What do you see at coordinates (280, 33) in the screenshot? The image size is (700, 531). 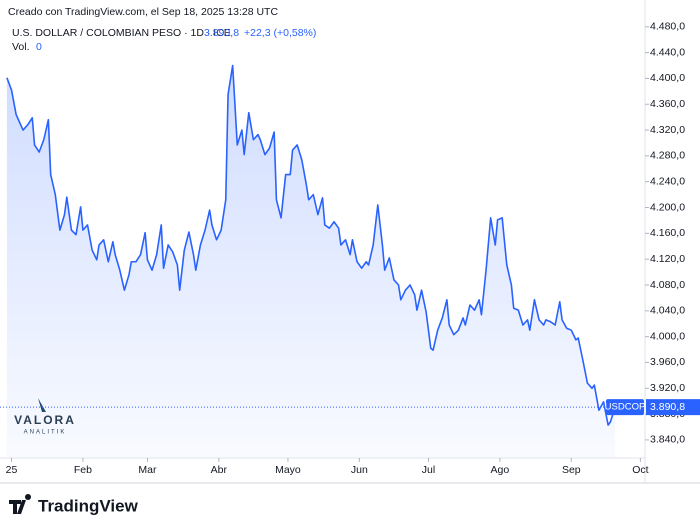 I see `change: +22,3 (+0,58%)` at bounding box center [280, 33].